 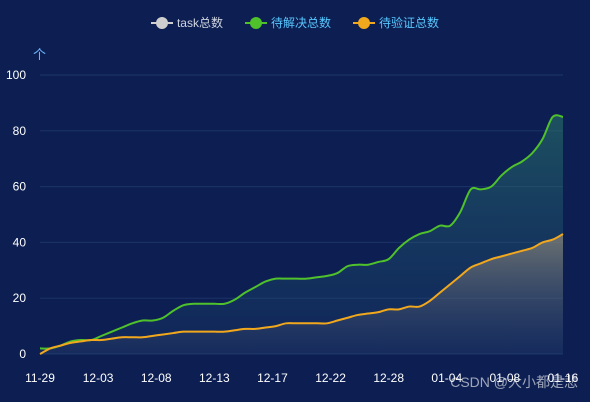 I want to click on legend-item-task-total: task总数, so click(x=186, y=22).